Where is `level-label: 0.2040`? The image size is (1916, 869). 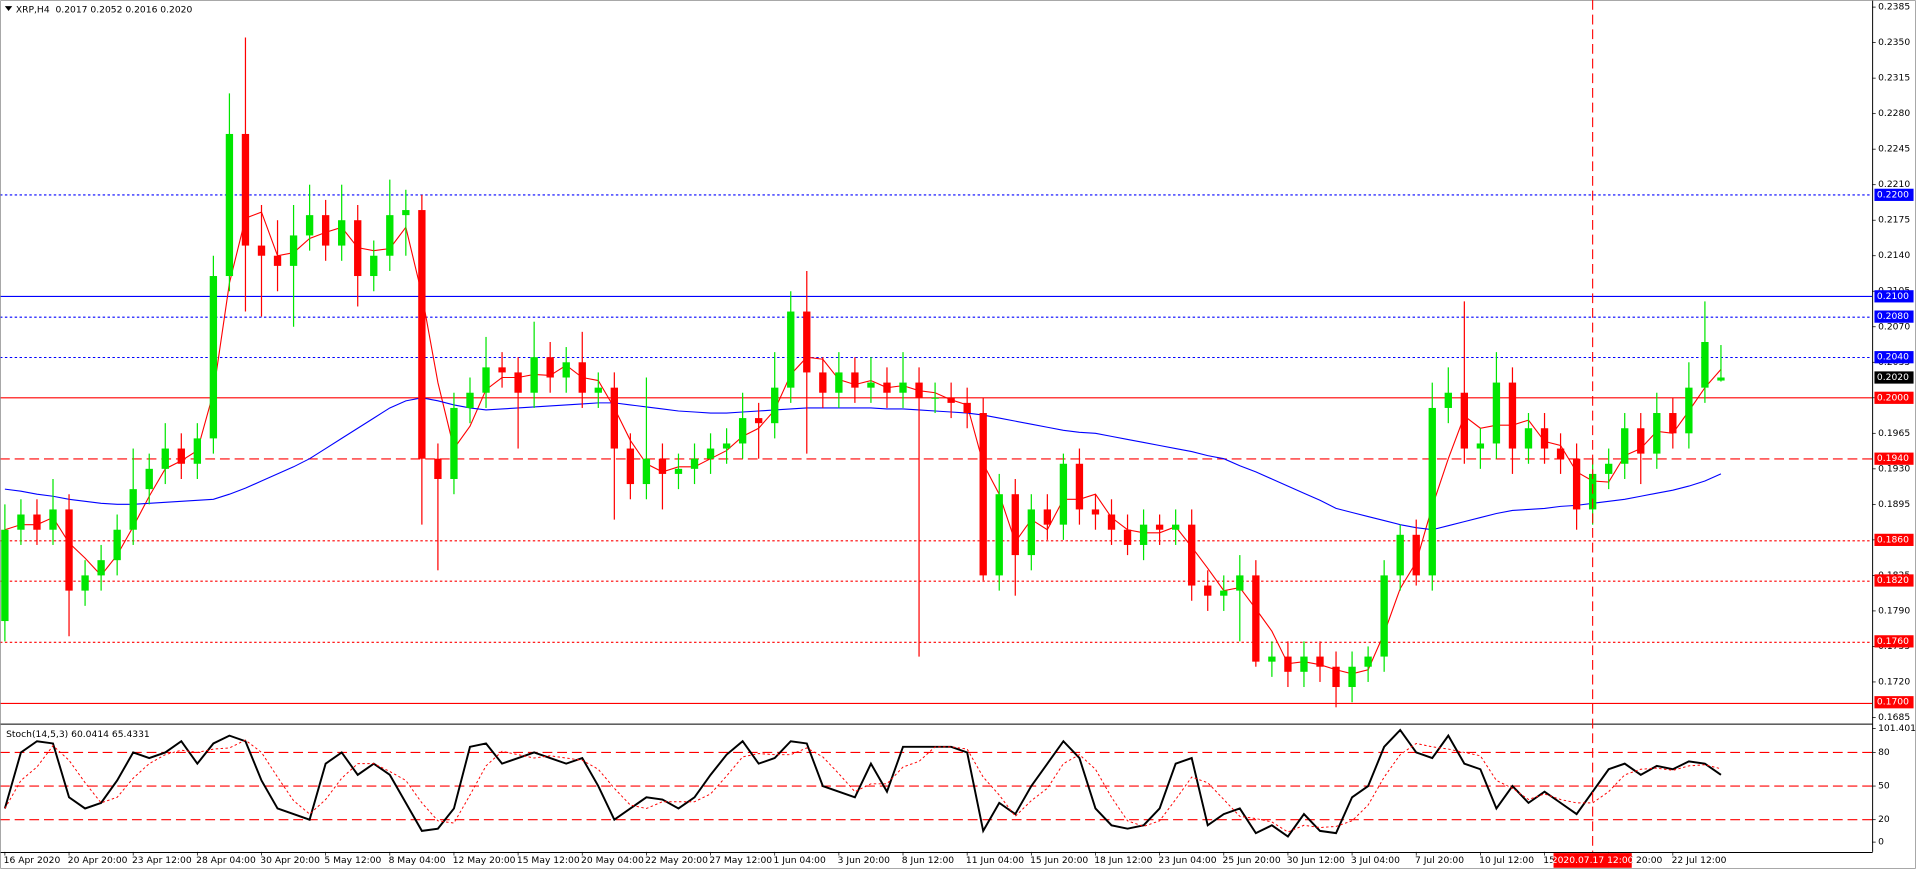
level-label: 0.2040 is located at coordinates (1893, 357).